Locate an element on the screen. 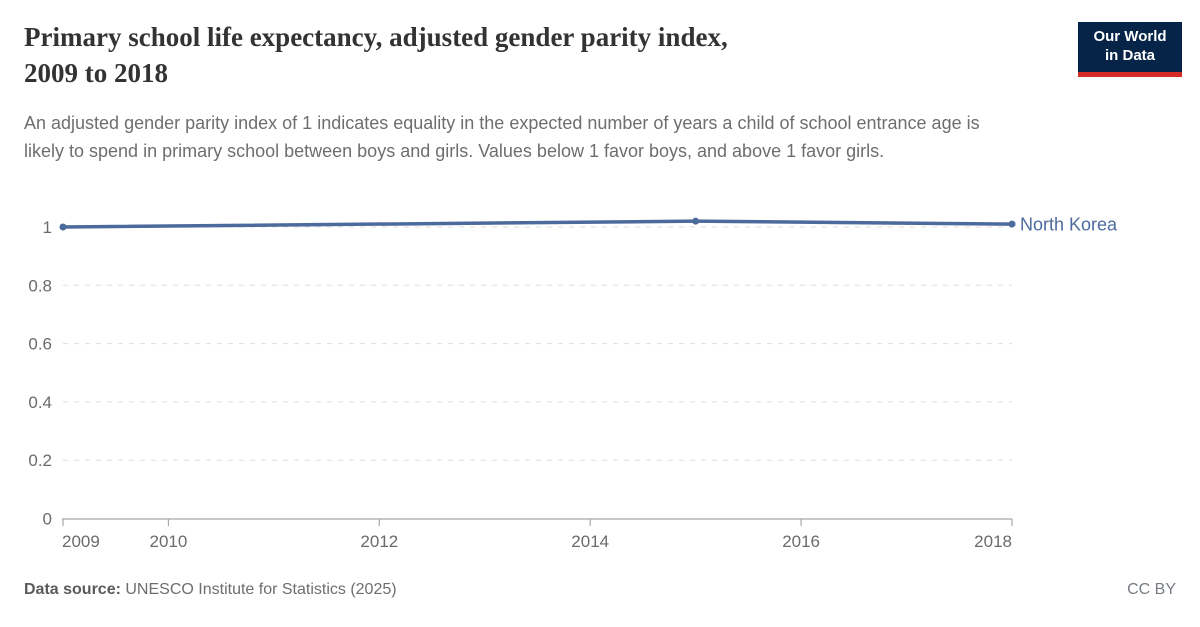 This screenshot has width=1200, height=627. y-tick-label: 0.4 is located at coordinates (40, 402).